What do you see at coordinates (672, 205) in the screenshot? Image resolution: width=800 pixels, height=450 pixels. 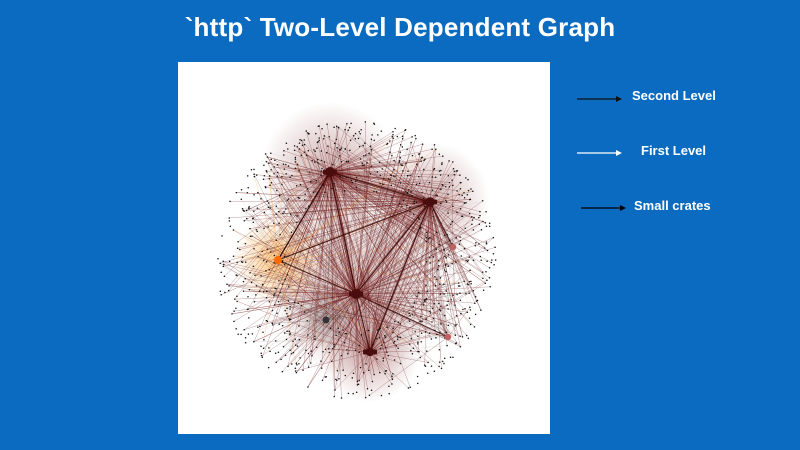 I see `legend-label-small-crates: Small crates` at bounding box center [672, 205].